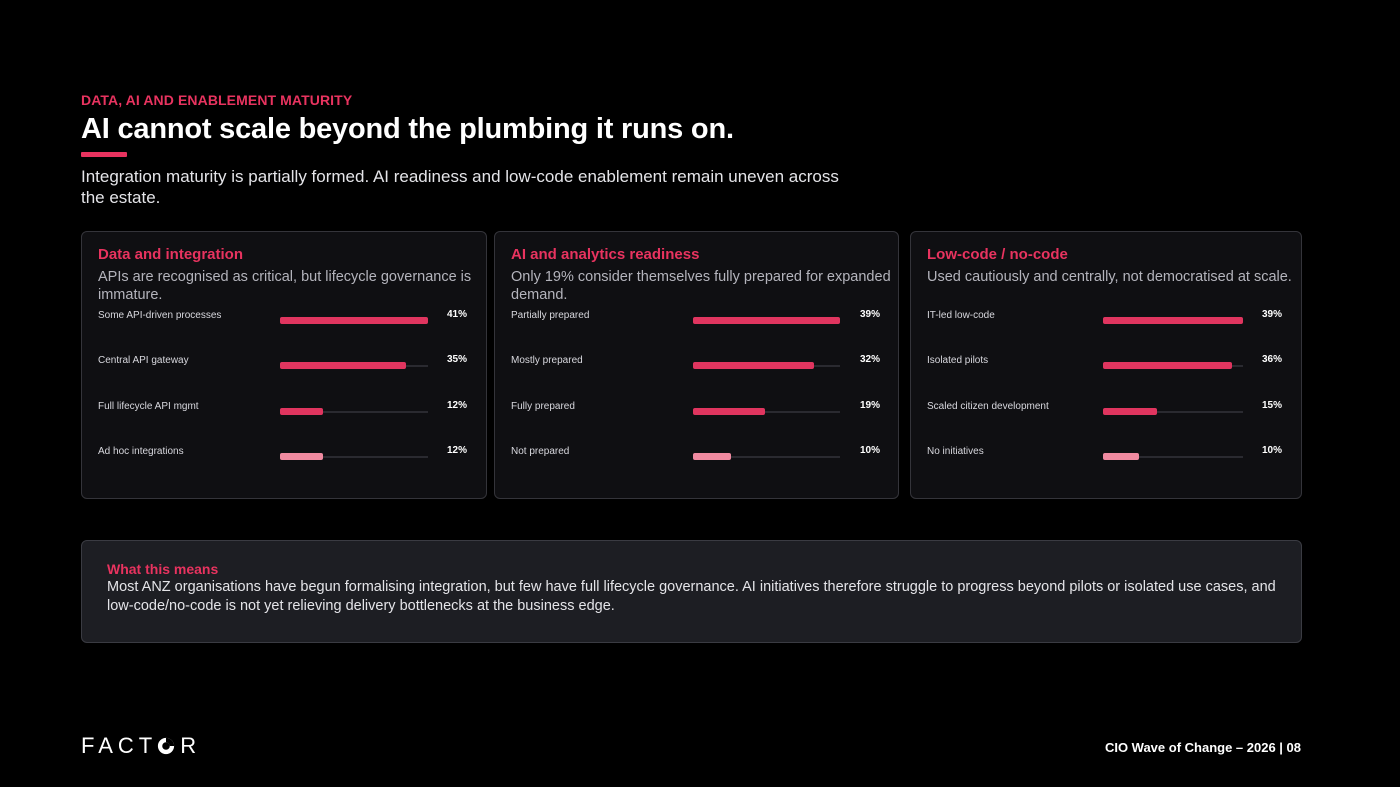  Describe the element at coordinates (543, 406) in the screenshot. I see `bar-label: Fully prepared` at that location.